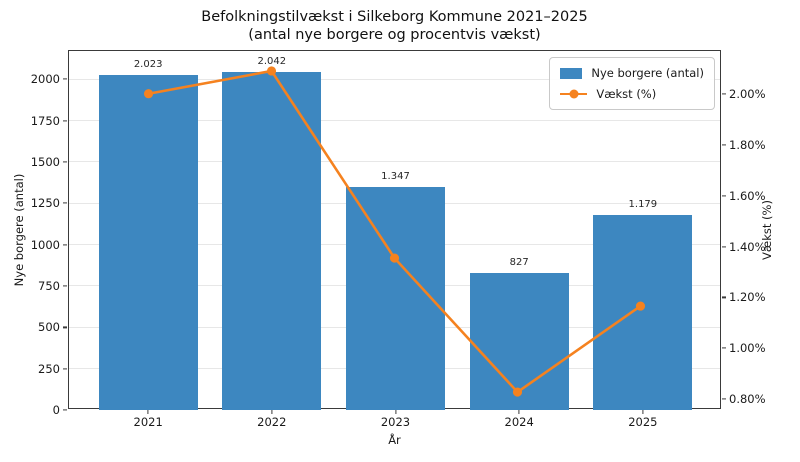 This screenshot has width=800, height=462. What do you see at coordinates (747, 93) in the screenshot?
I see `right-axis-tick-label: 2.00%` at bounding box center [747, 93].